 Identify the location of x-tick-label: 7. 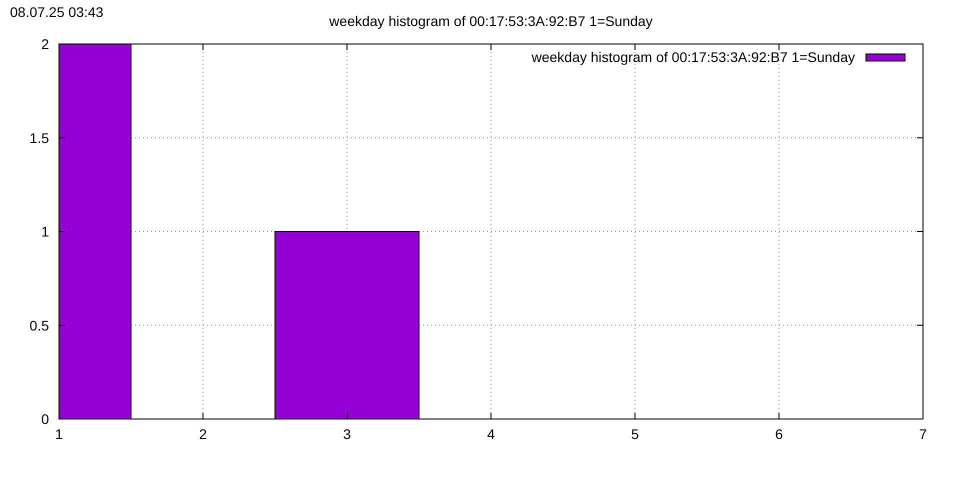
(923, 434).